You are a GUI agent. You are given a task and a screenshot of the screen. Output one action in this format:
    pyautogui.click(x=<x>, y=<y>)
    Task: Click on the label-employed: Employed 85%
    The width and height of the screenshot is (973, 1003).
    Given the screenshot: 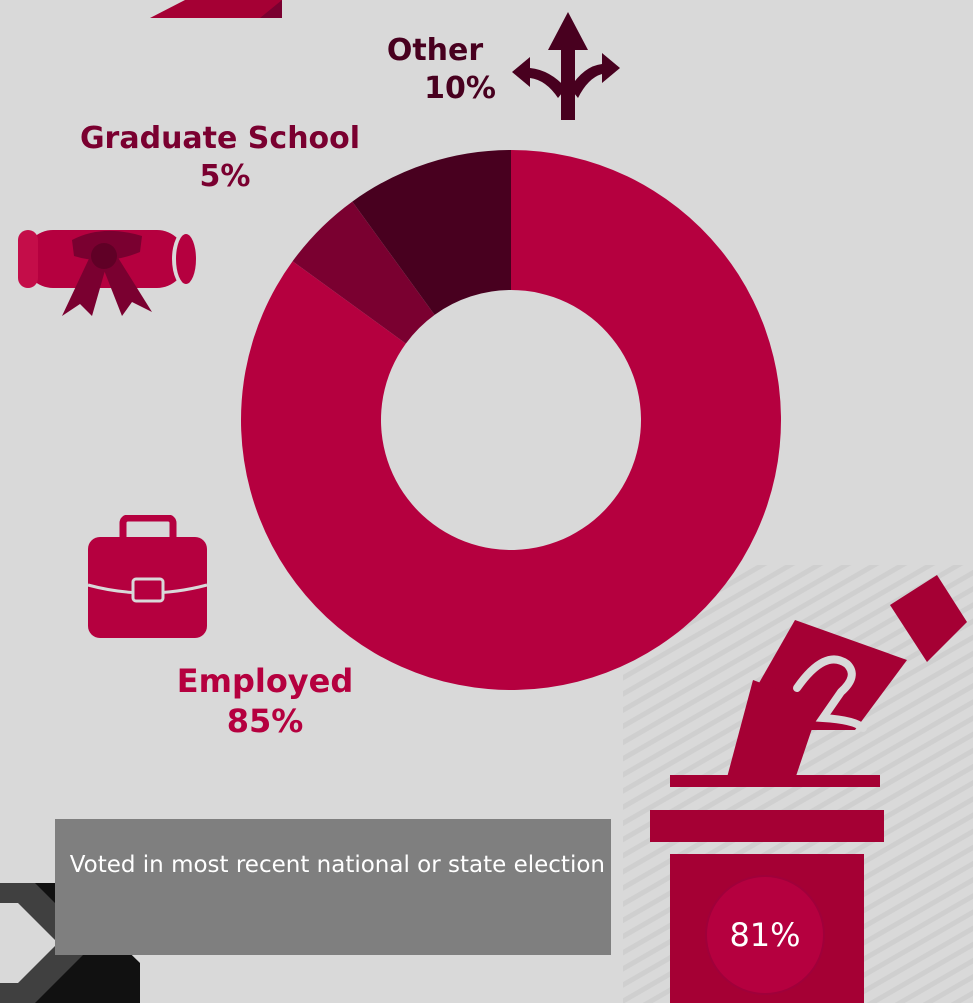 What is the action you would take?
    pyautogui.click(x=265, y=701)
    